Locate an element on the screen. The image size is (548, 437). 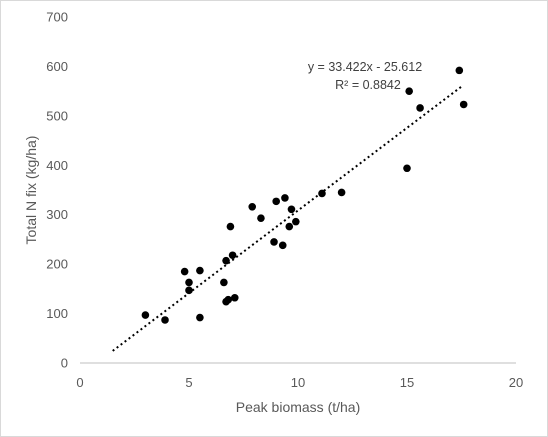
y-tick-label: 400 is located at coordinates (57, 165).